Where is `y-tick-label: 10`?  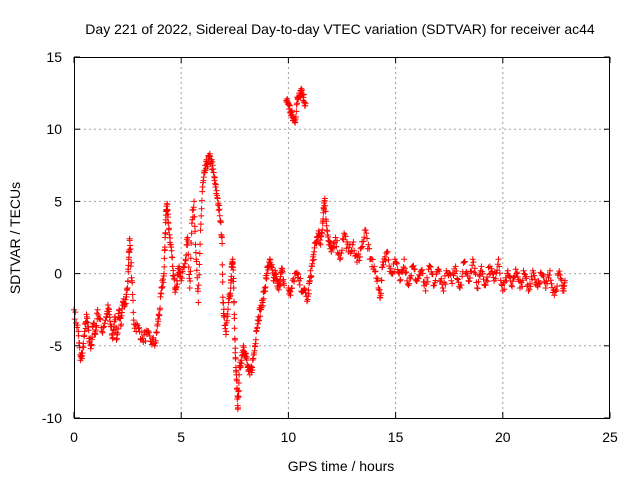 y-tick-label: 10 is located at coordinates (54, 129).